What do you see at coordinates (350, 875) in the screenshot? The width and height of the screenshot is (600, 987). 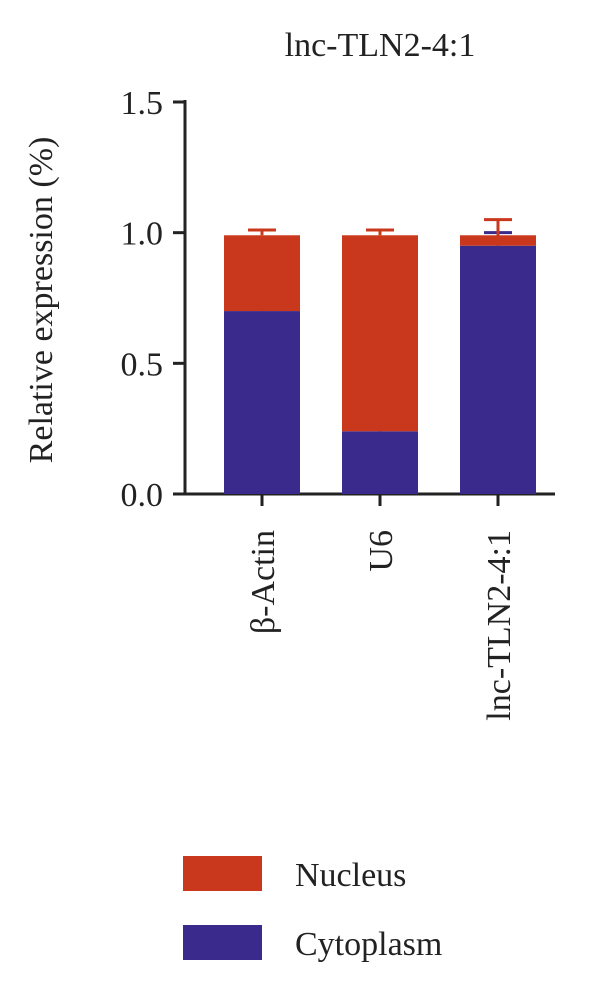 I see `legend-label: Nucleus` at bounding box center [350, 875].